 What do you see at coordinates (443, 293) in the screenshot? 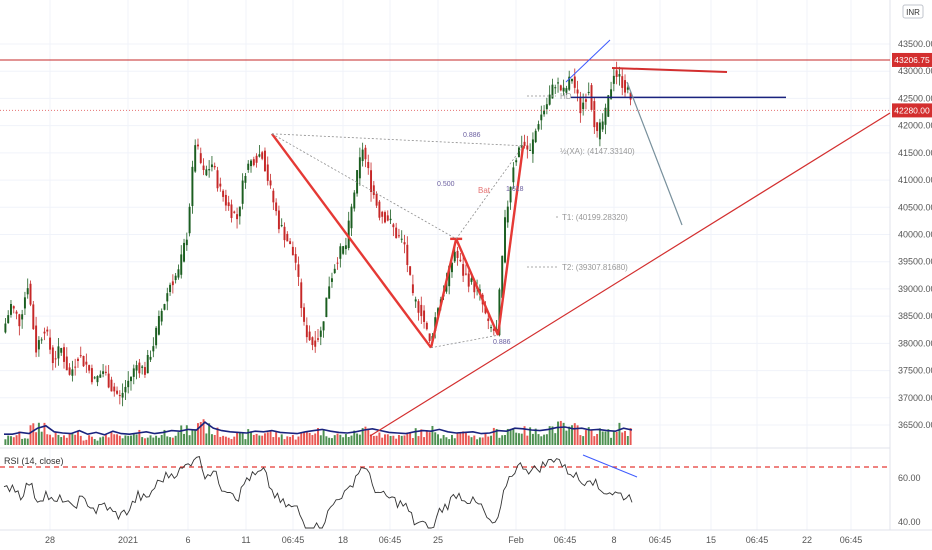
I see `pattern-leg-ab` at bounding box center [443, 293].